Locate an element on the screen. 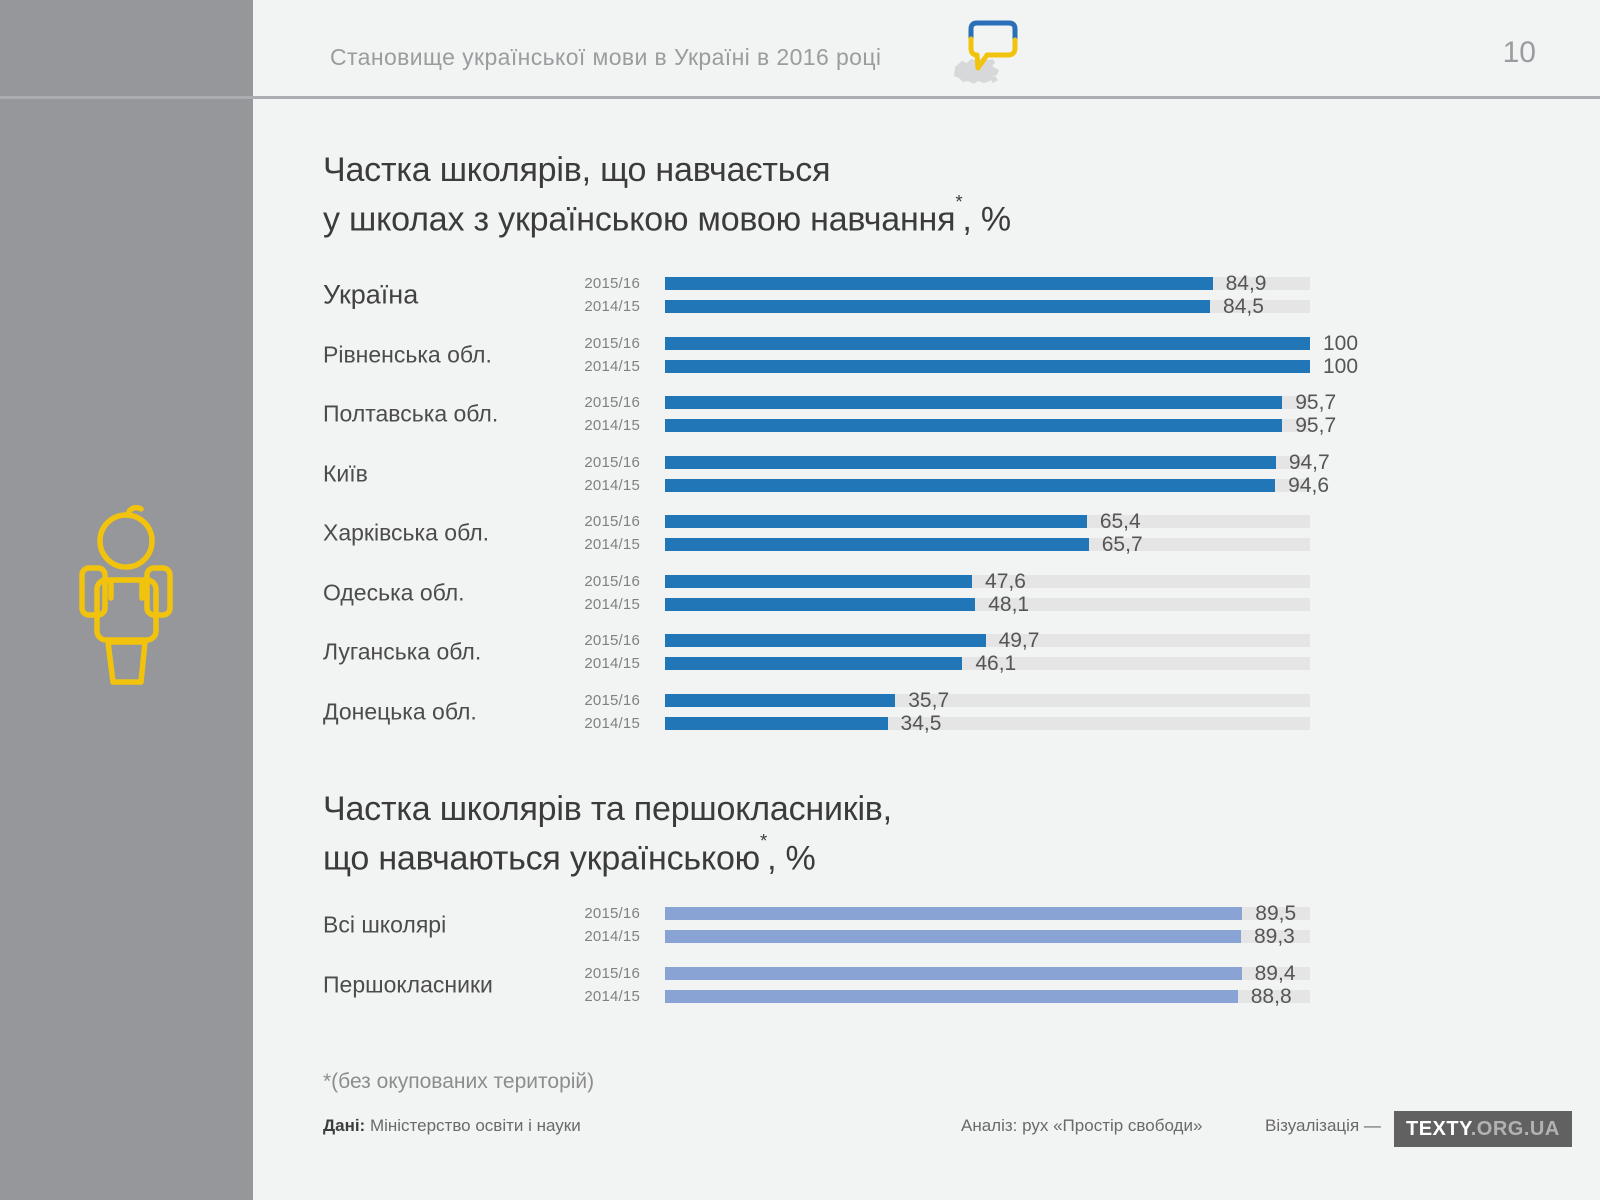 The height and width of the screenshot is (1200, 1600). value-label: 34,5 is located at coordinates (921, 723).